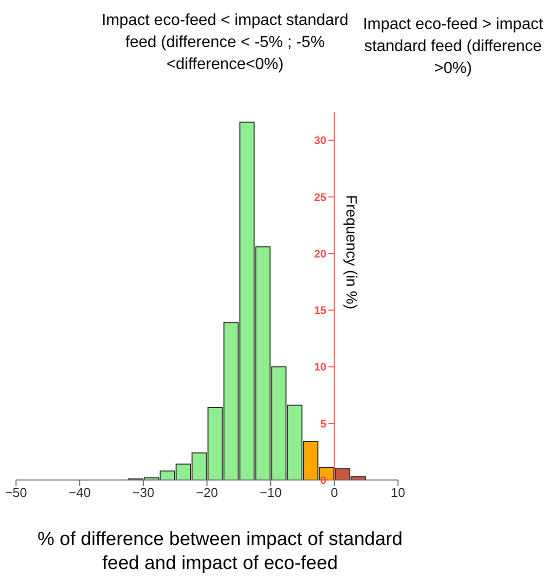  I want to click on y-tick-label: 25, so click(320, 198).